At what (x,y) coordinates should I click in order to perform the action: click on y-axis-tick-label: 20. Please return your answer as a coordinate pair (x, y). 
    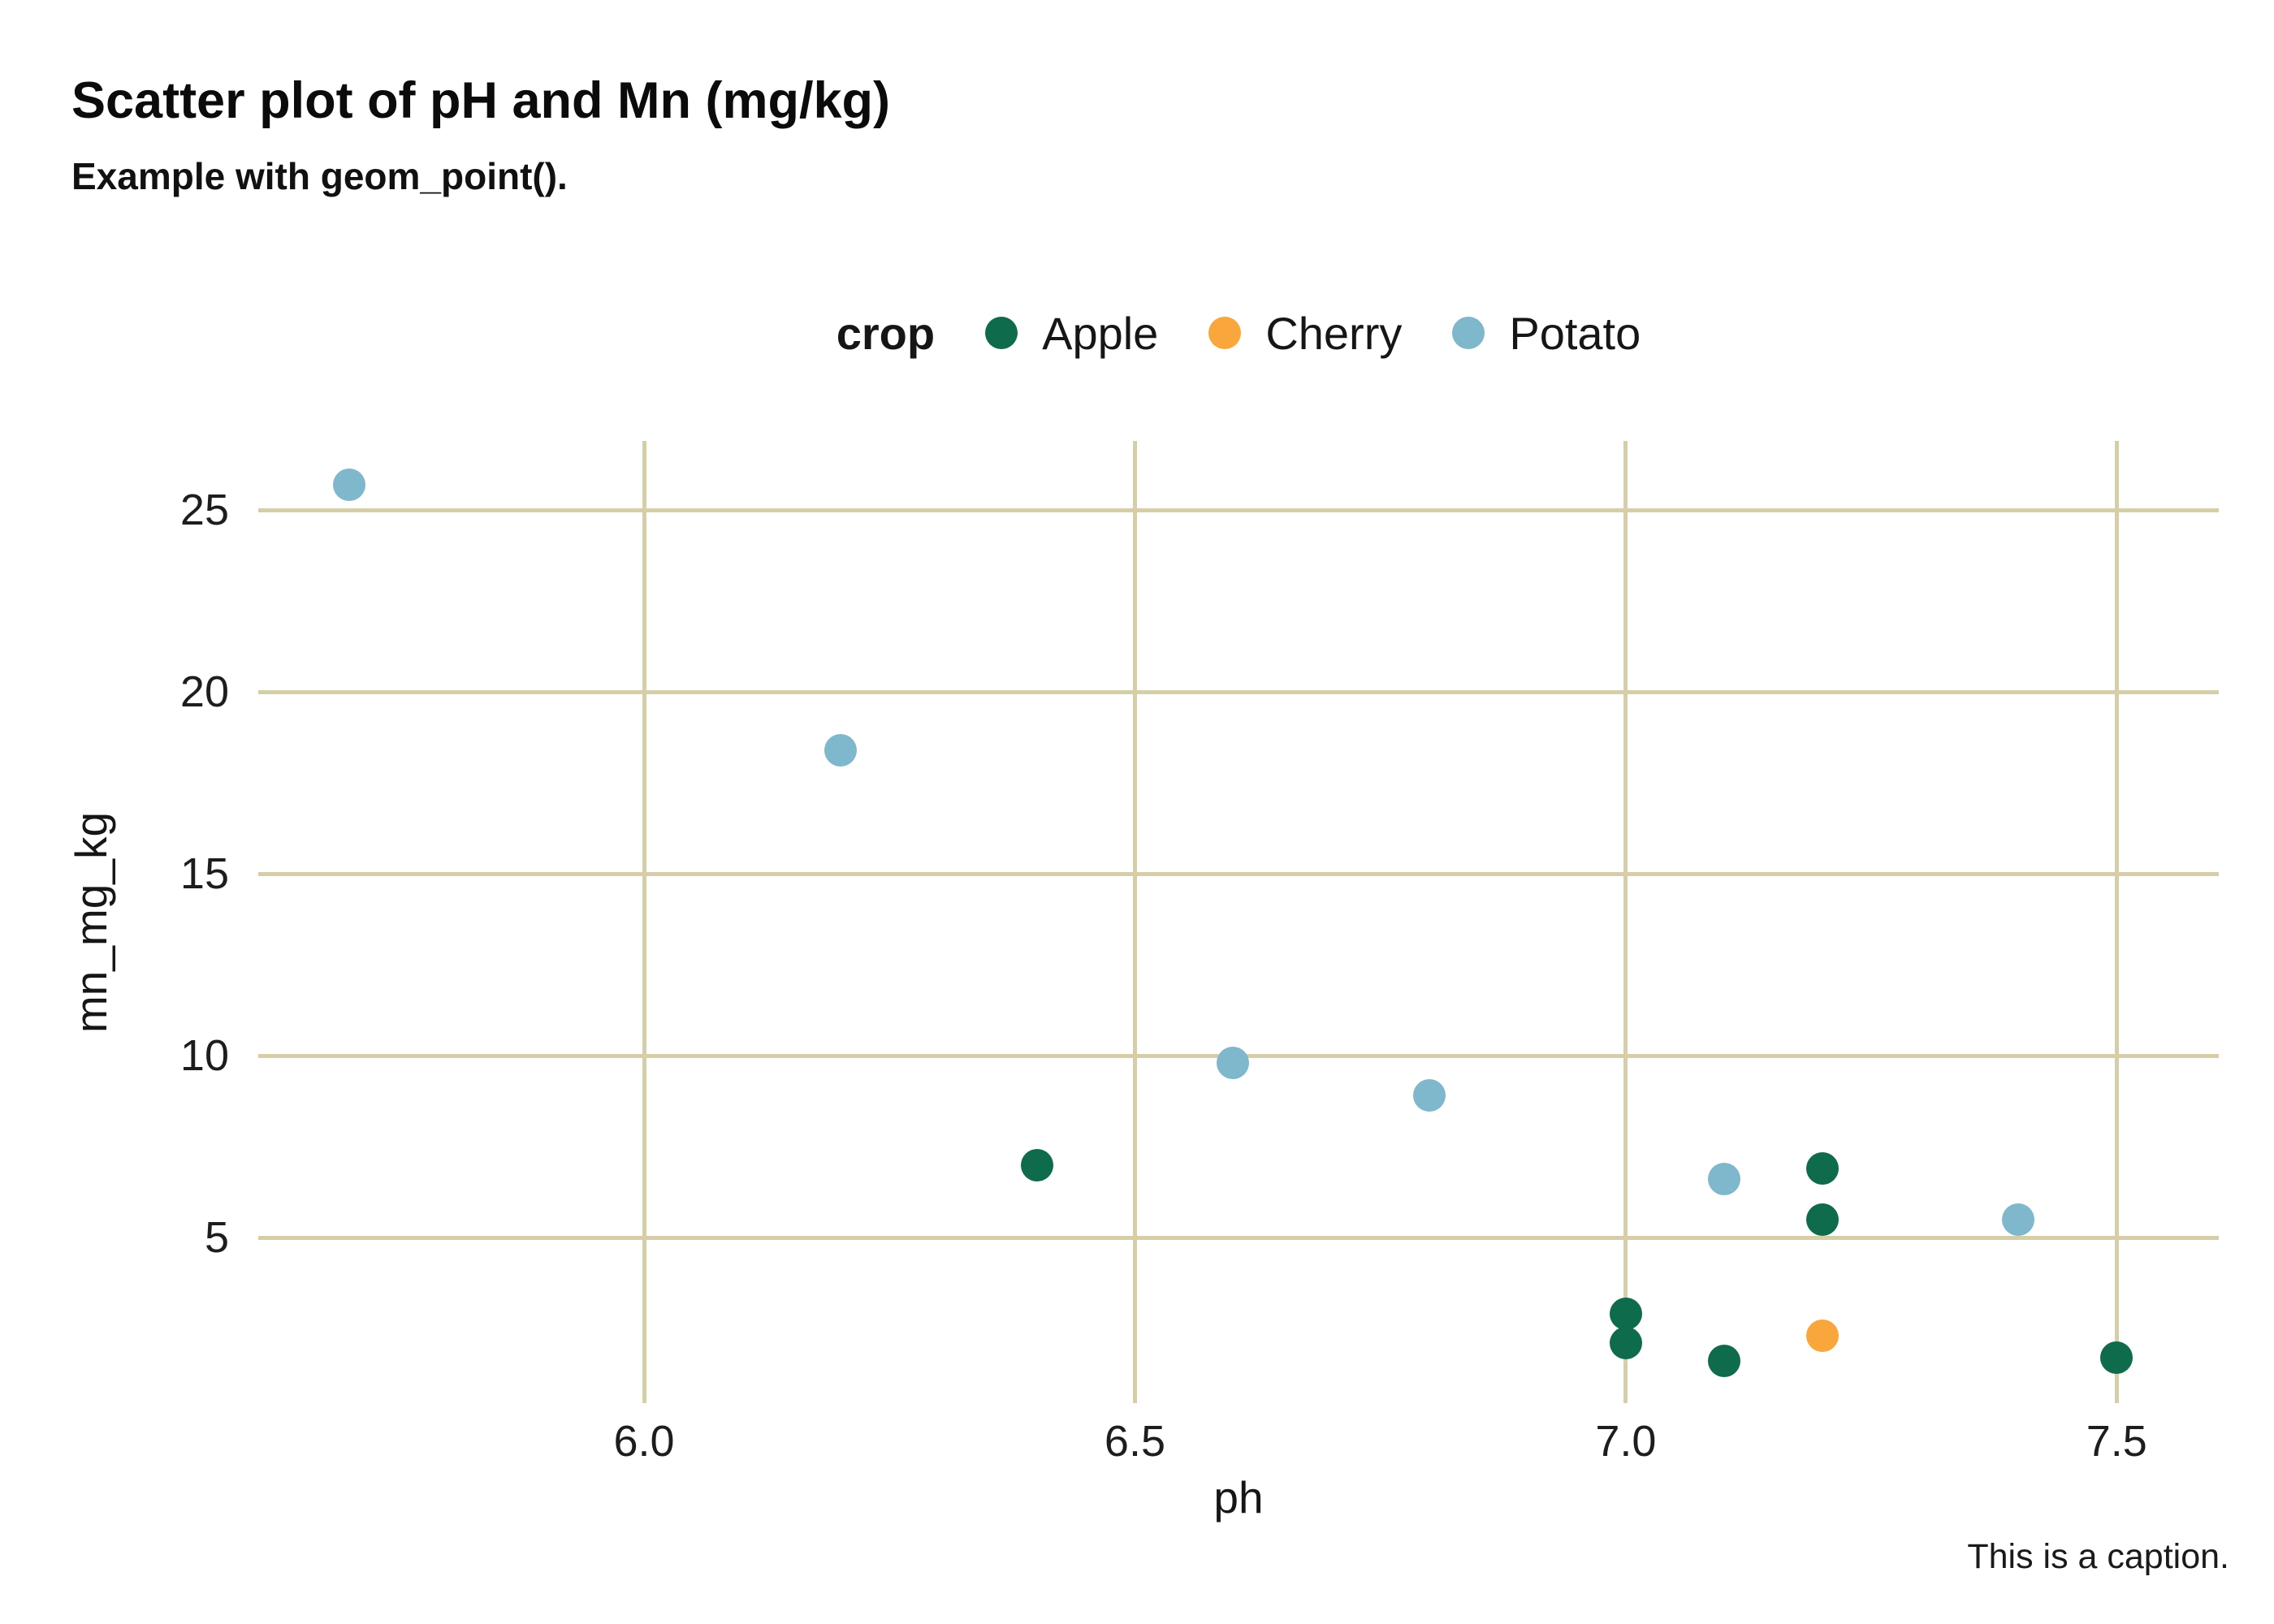
    Looking at the image, I should click on (204, 692).